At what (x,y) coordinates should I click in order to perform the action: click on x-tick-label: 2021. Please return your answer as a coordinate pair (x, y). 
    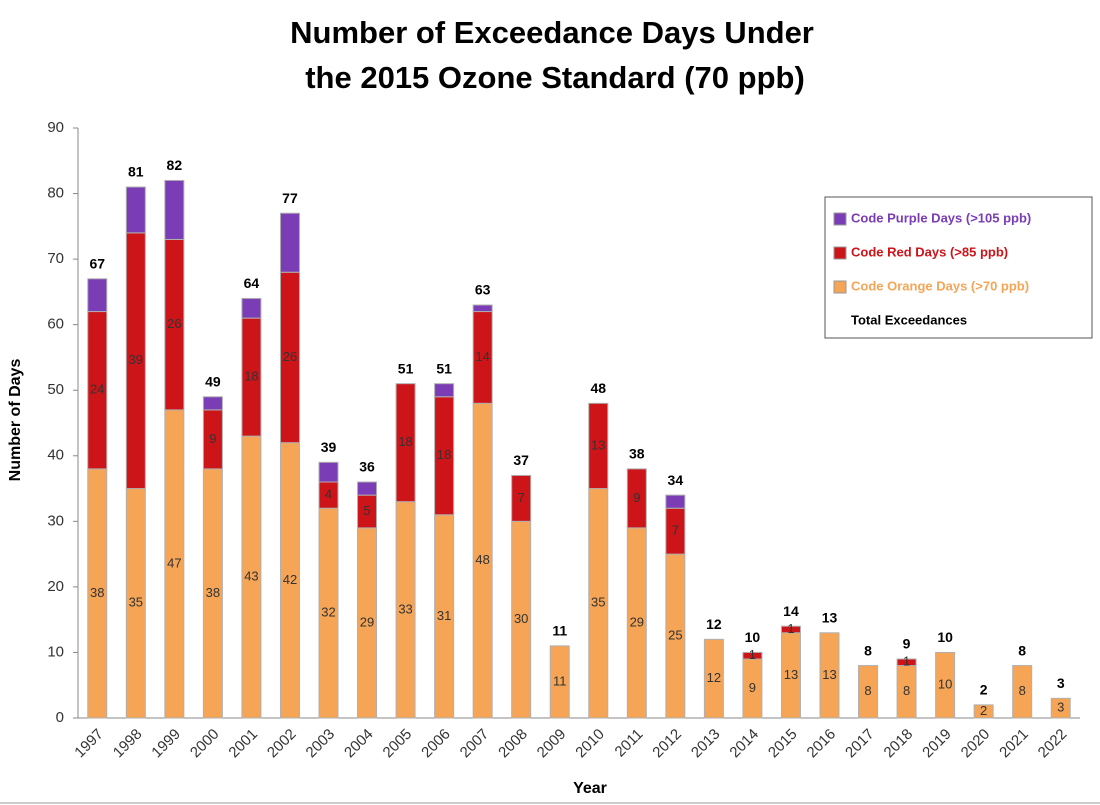
    Looking at the image, I should click on (1014, 744).